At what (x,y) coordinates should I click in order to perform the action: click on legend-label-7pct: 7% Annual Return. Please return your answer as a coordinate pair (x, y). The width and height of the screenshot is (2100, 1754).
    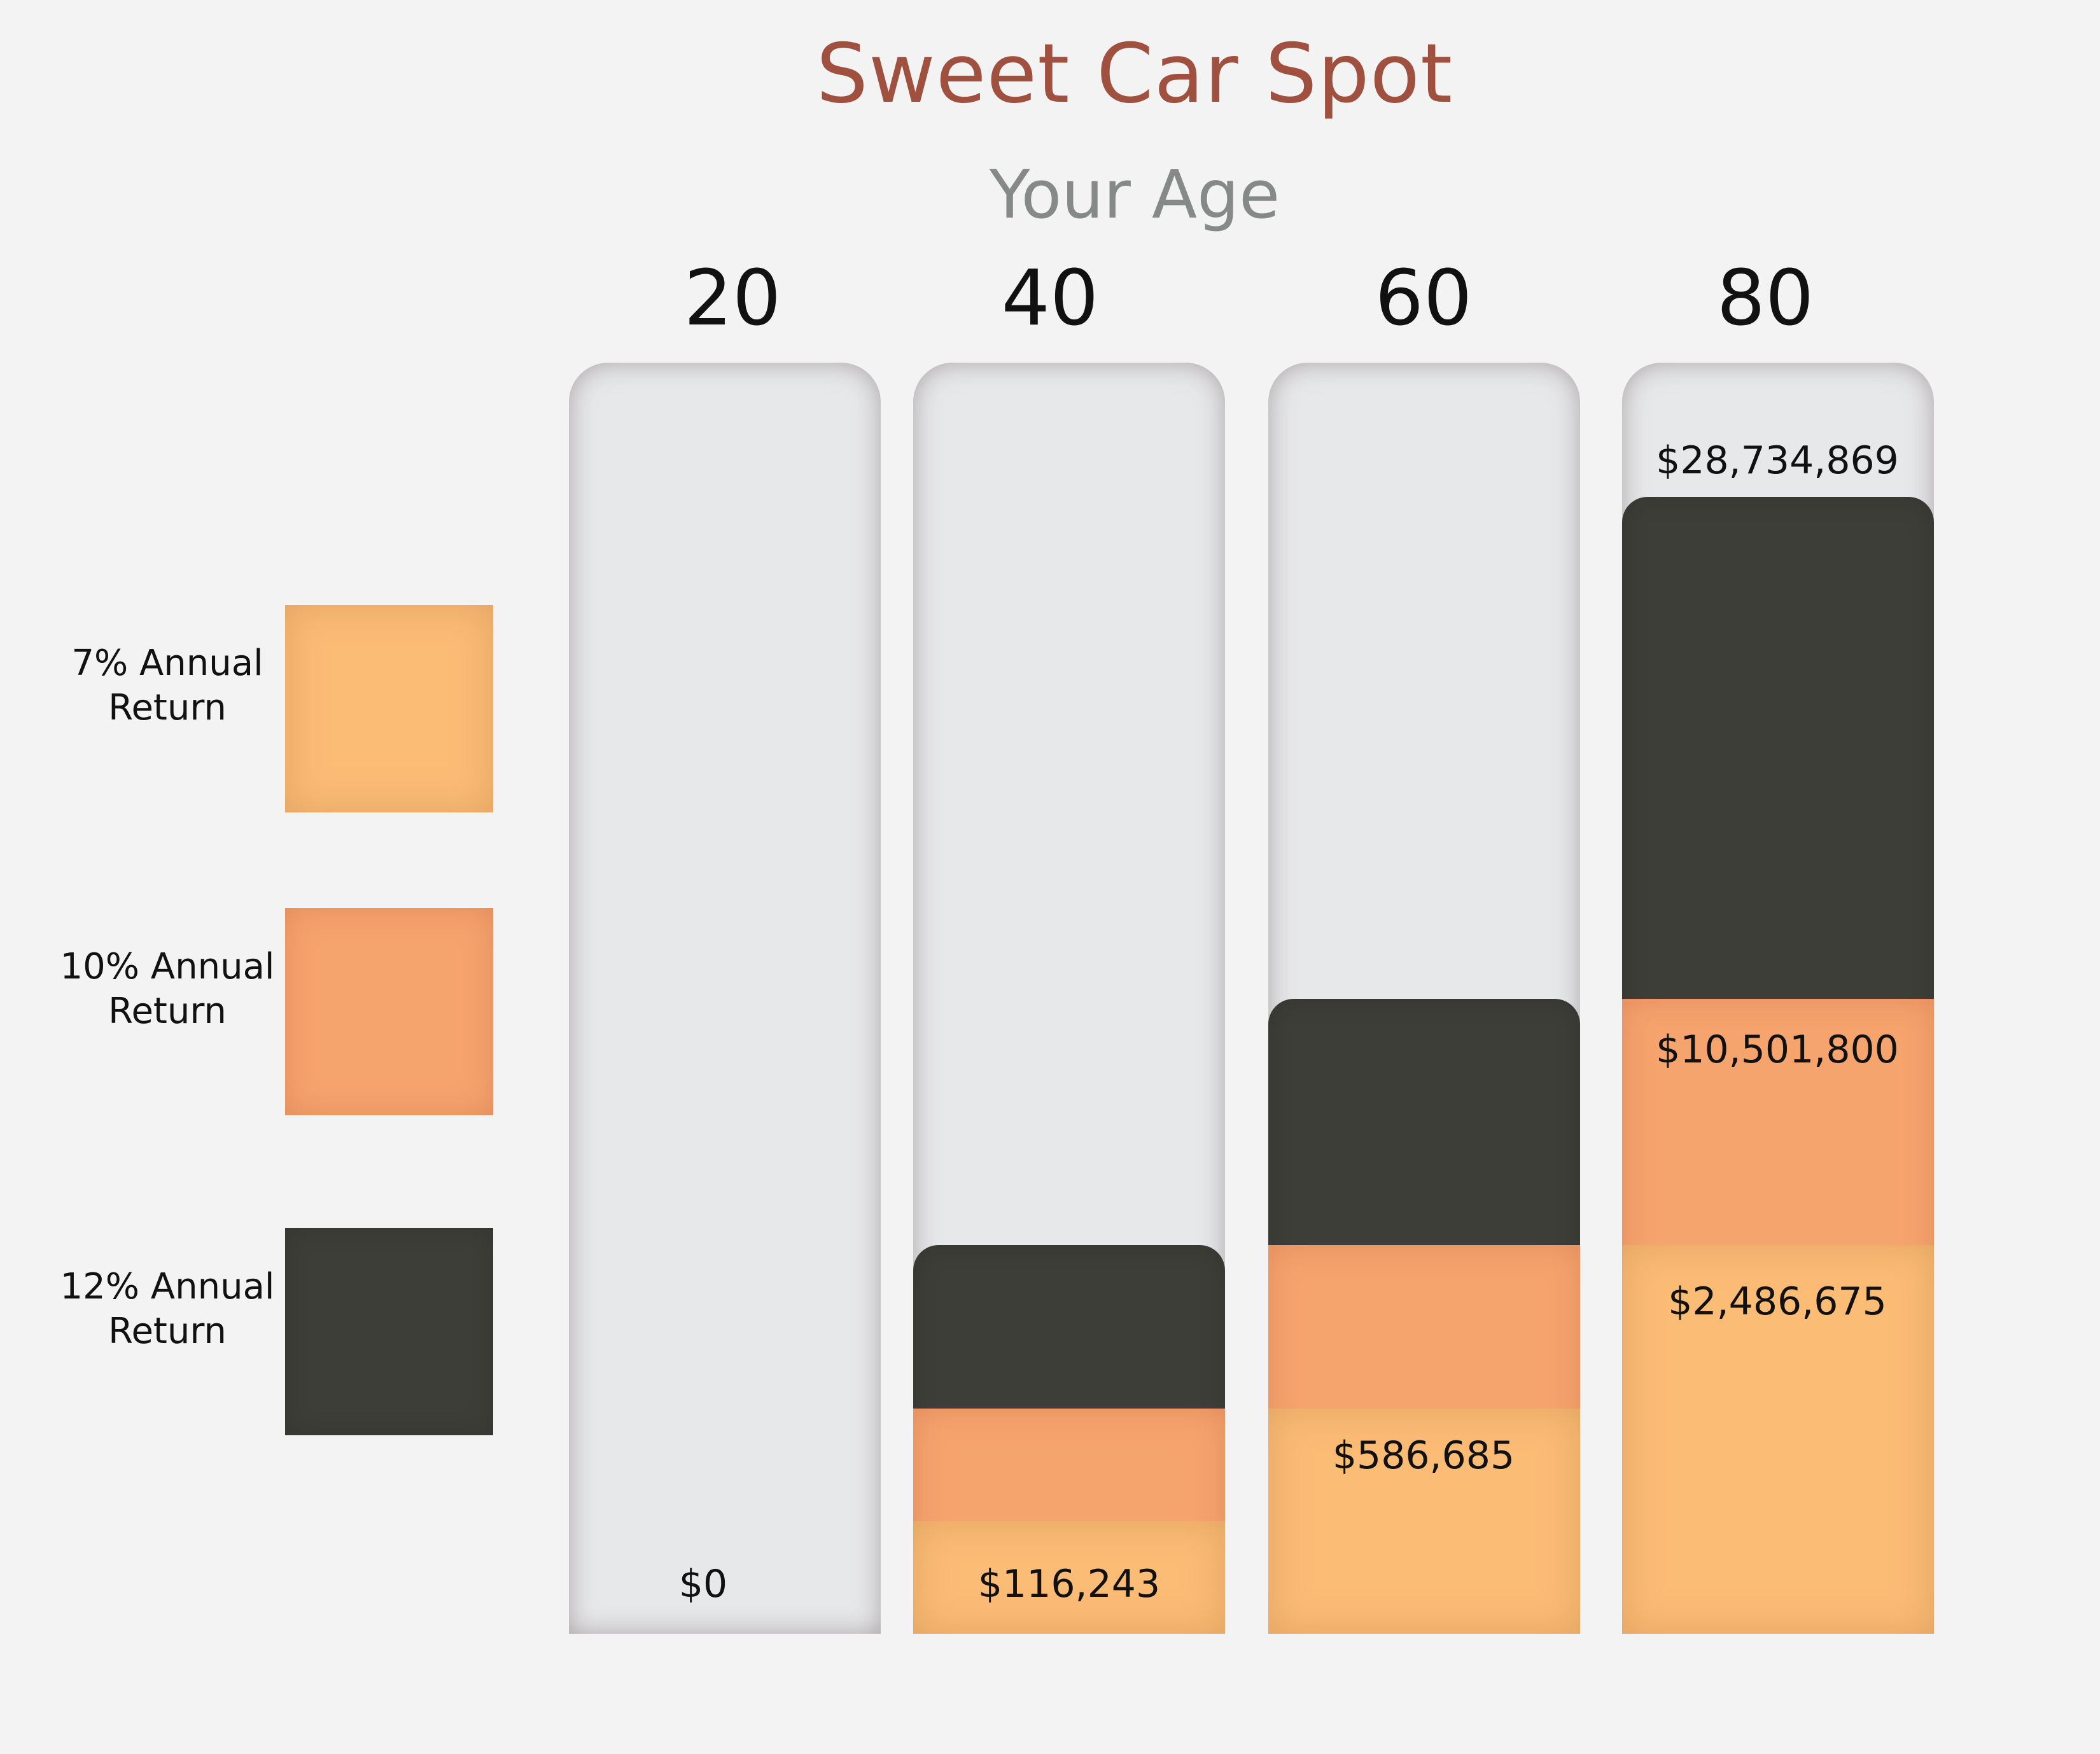
    Looking at the image, I should click on (167, 685).